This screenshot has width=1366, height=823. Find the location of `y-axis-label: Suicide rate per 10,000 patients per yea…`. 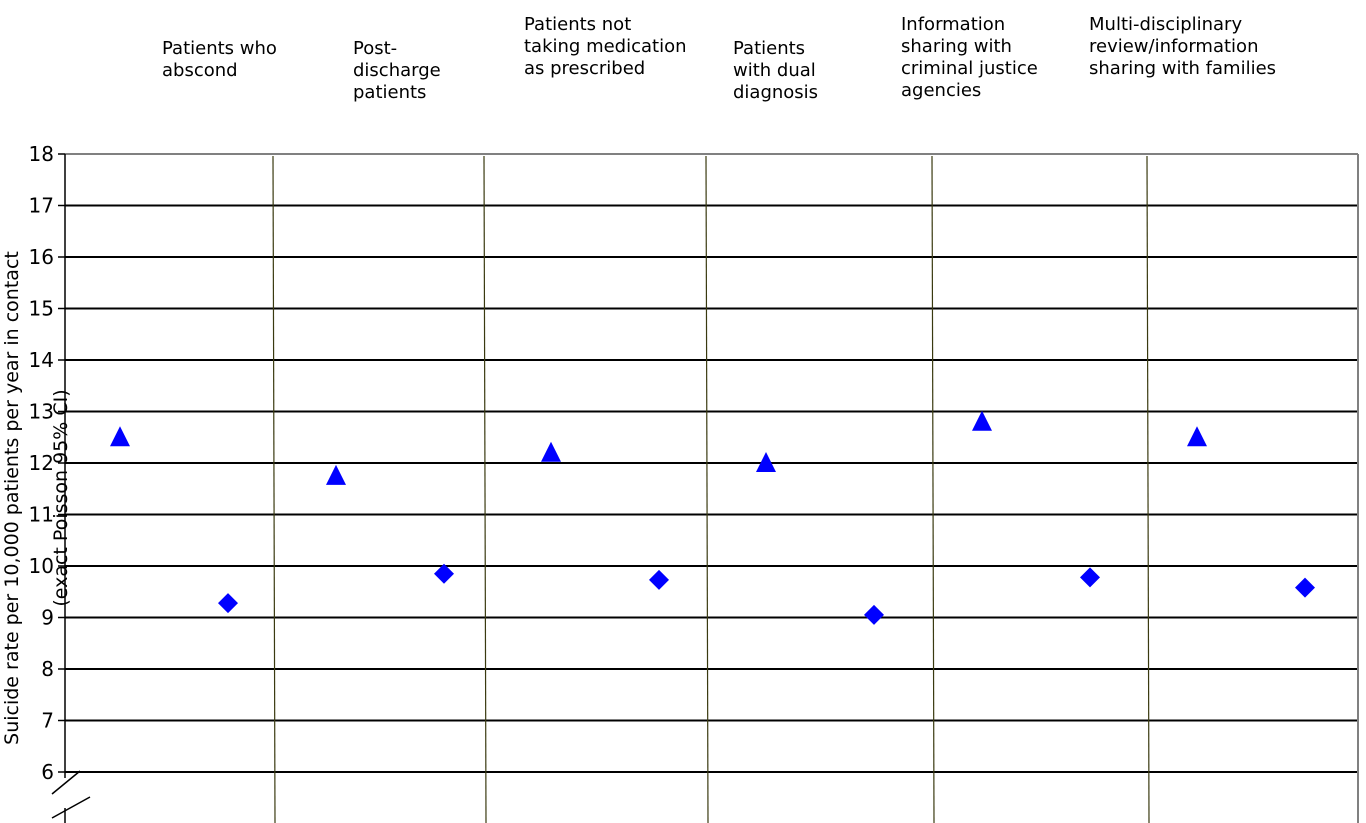

y-axis-label: Suicide rate per 10,000 patients per yea… is located at coordinates (12, 498).